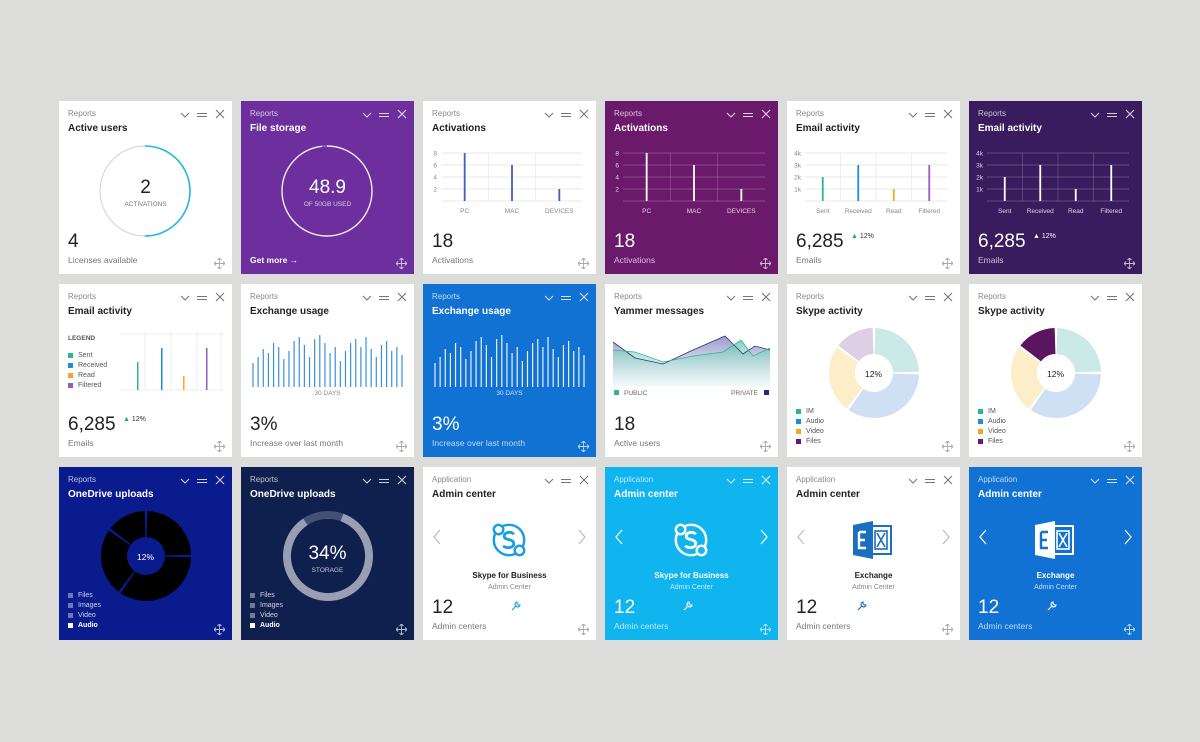 The width and height of the screenshot is (1200, 742). Describe the element at coordinates (823, 626) in the screenshot. I see `footer-label: Admin centers` at that location.